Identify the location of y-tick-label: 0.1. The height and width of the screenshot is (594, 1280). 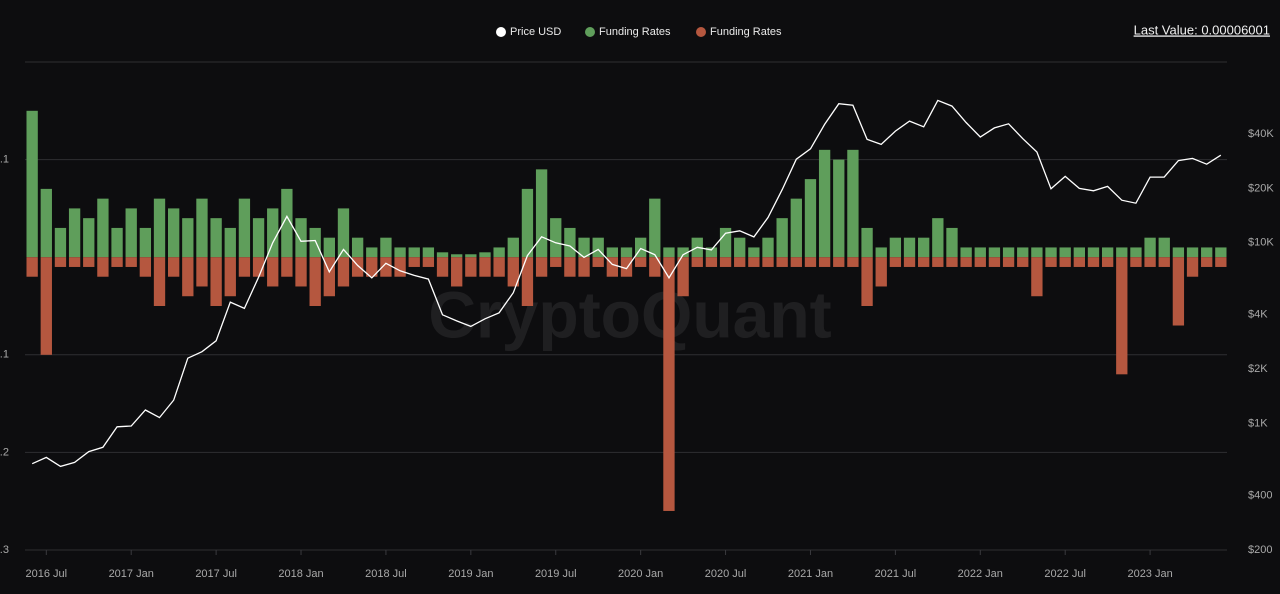
(4, 160).